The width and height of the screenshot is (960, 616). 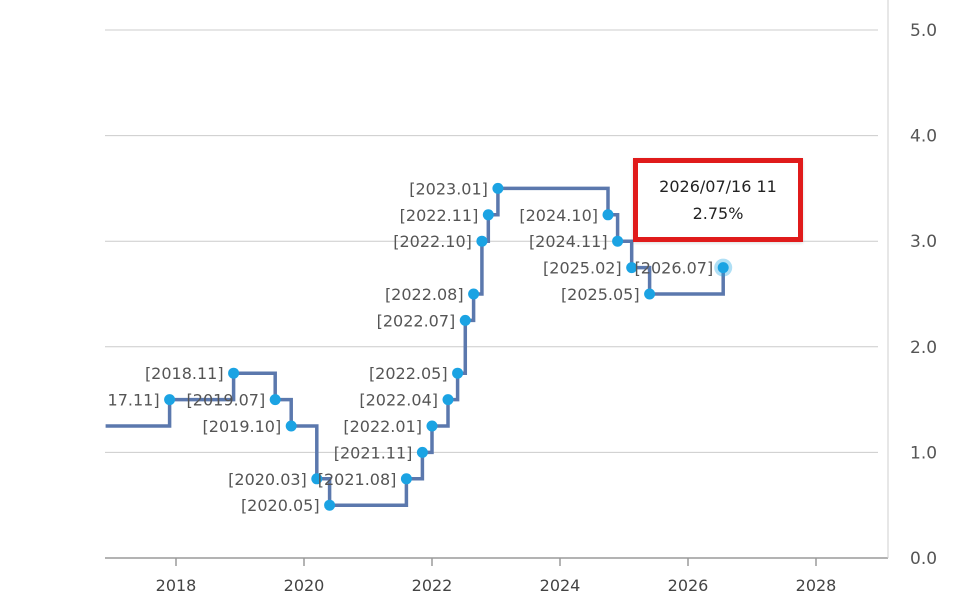 I want to click on data-point-label: [2022.07], so click(x=416, y=320).